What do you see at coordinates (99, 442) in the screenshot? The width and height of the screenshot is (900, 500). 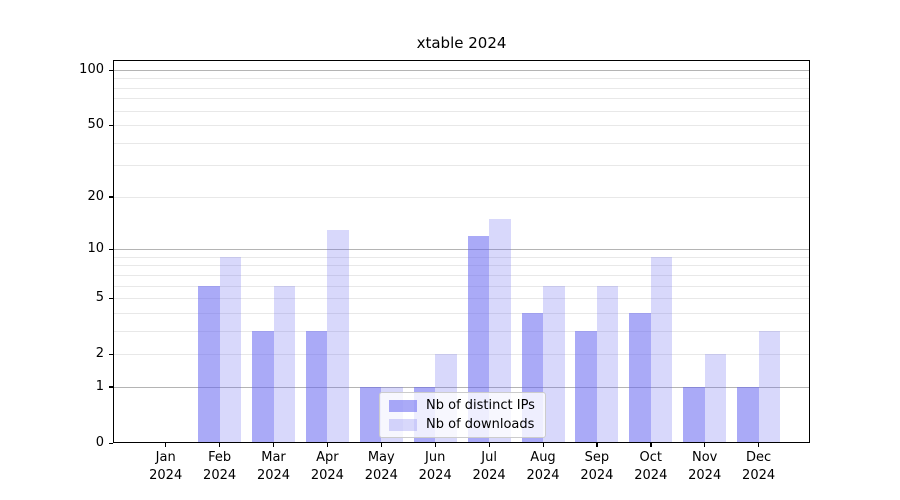 I see `y-tick-label-0: 0` at bounding box center [99, 442].